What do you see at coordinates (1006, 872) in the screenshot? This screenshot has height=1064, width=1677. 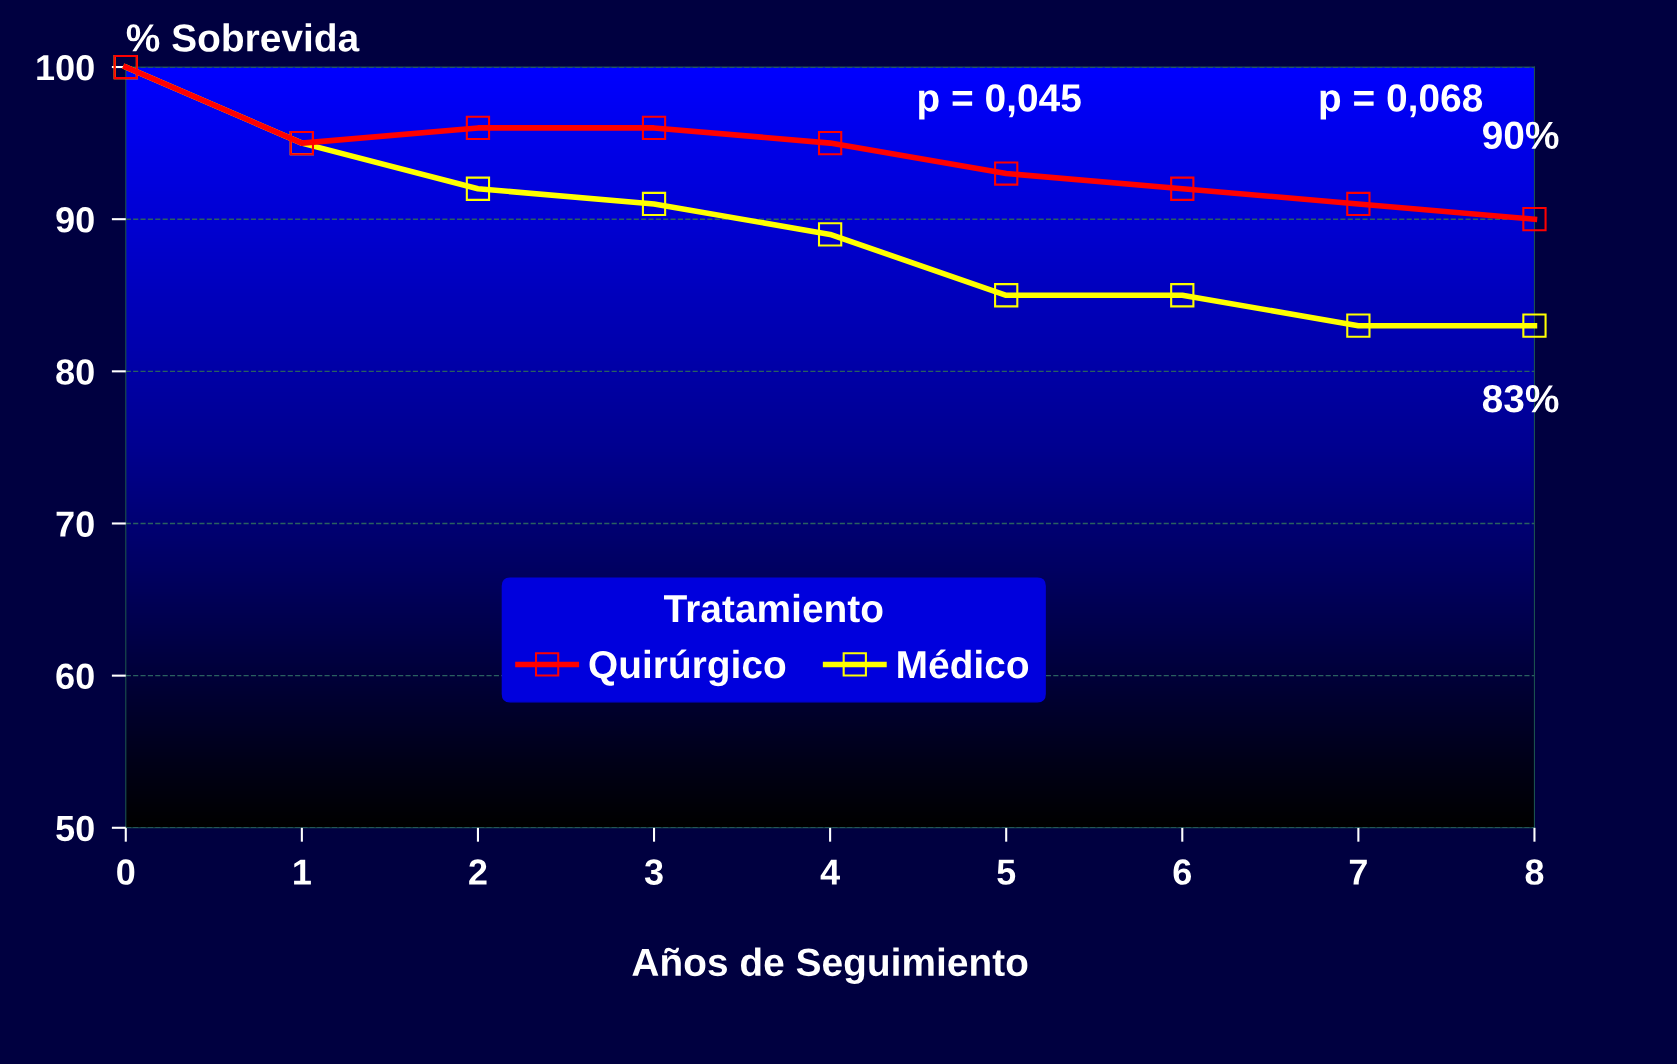 I see `x-tick-label: 5` at bounding box center [1006, 872].